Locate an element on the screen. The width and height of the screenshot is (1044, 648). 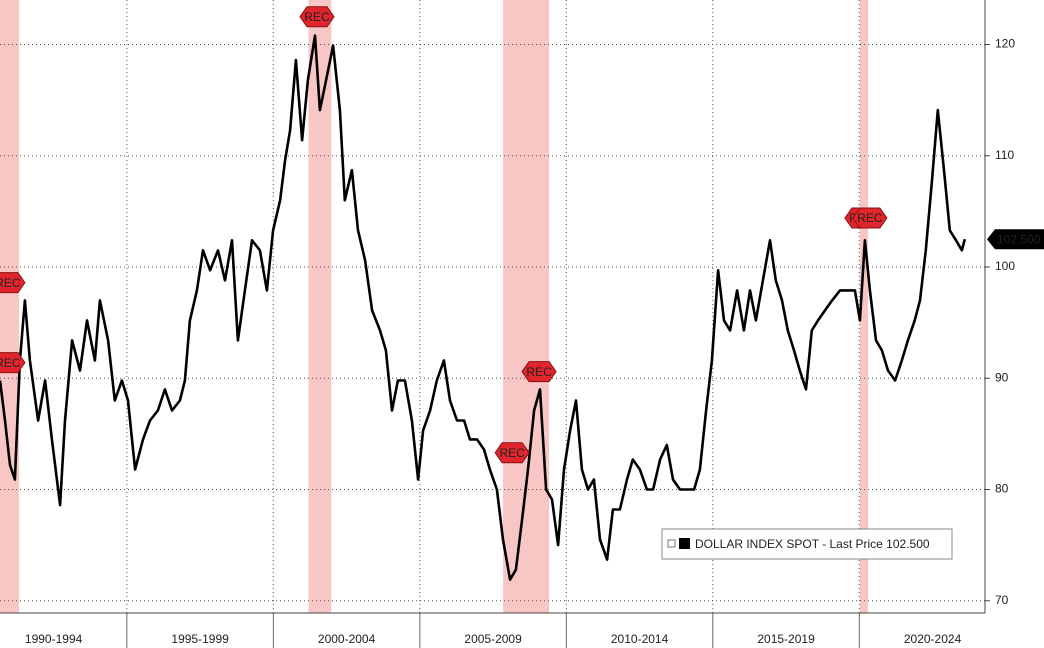
x-tick-label: 2005-2009 is located at coordinates (493, 639).